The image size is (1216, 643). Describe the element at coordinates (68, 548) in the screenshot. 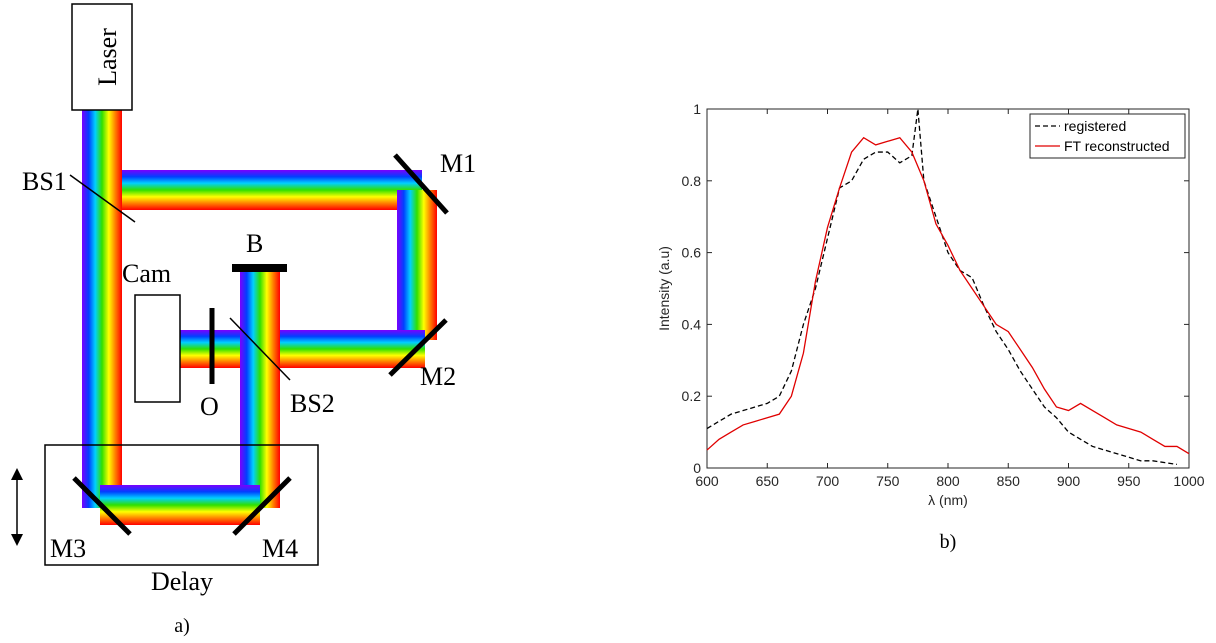

I see `label: M3` at that location.